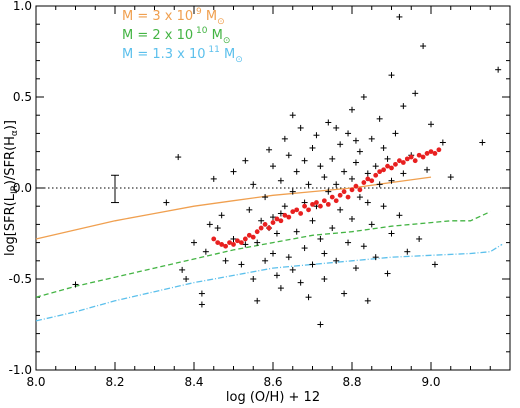 Image resolution: width=520 pixels, height=408 pixels. Describe the element at coordinates (193, 382) in the screenshot. I see `x-tick-label: 8.4` at that location.